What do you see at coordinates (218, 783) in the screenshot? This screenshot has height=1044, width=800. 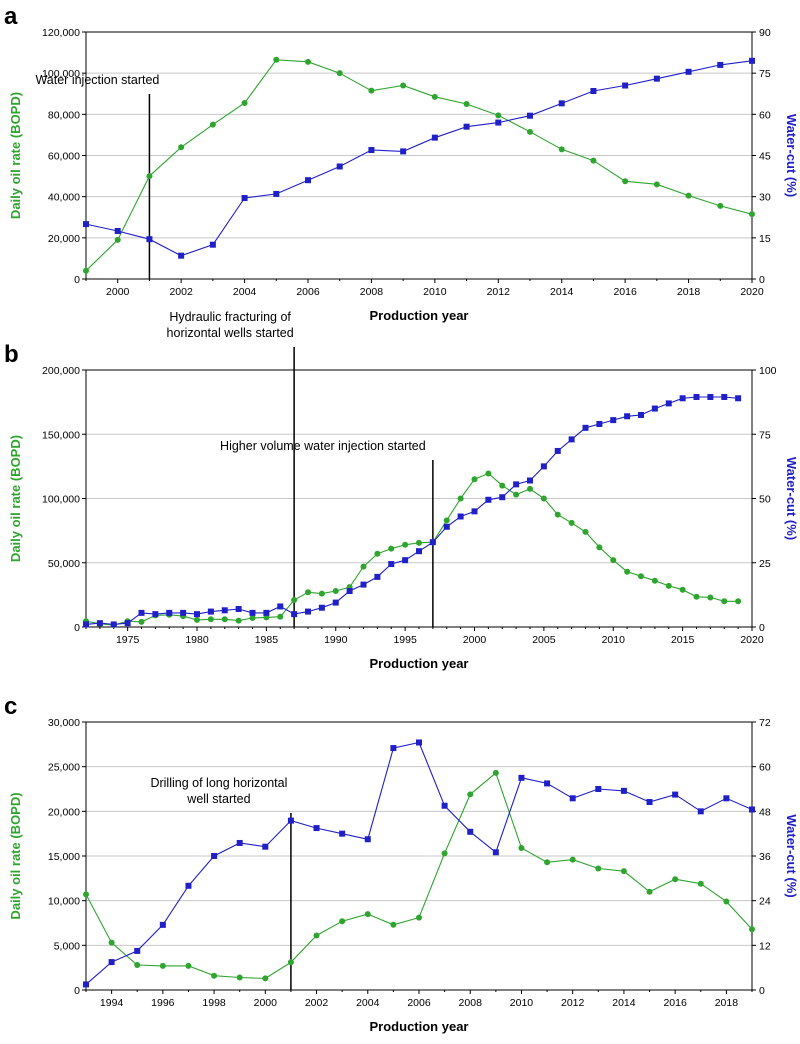 I see `panel-c-annotation-text: Drilling of long horizontal` at bounding box center [218, 783].